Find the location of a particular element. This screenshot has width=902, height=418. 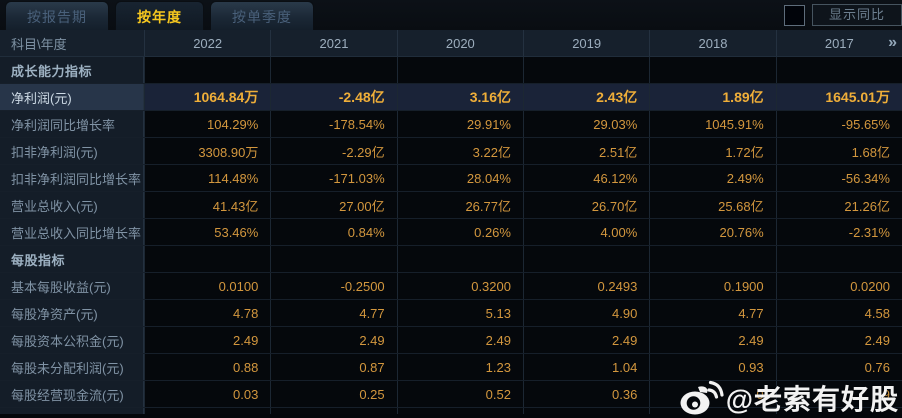

cell-value: 4.77 is located at coordinates (712, 313).